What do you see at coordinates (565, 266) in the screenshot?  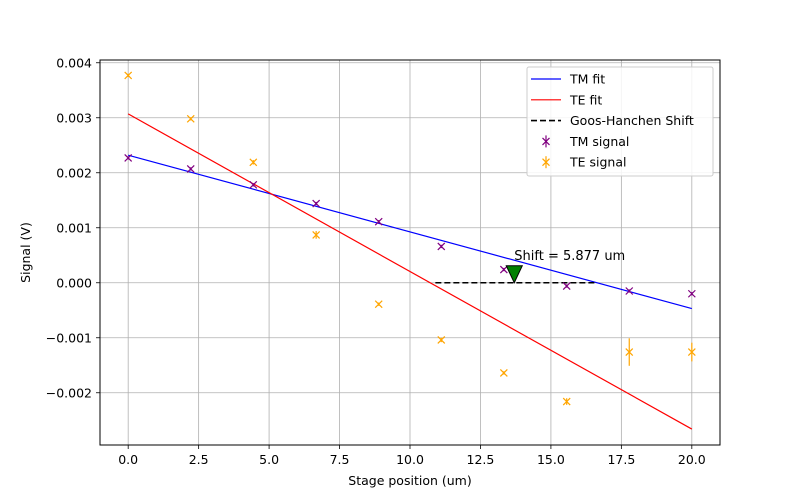 I see `shift-annotation: Shift = 5.877 um` at bounding box center [565, 266].